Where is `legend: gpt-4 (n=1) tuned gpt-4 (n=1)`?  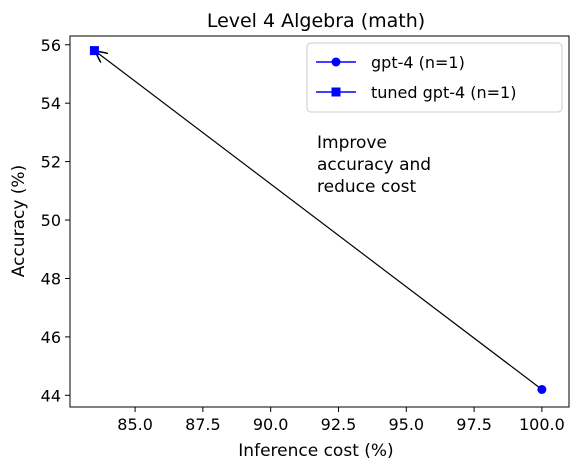 legend: gpt-4 (n=1) tuned gpt-4 (n=1) is located at coordinates (434, 77).